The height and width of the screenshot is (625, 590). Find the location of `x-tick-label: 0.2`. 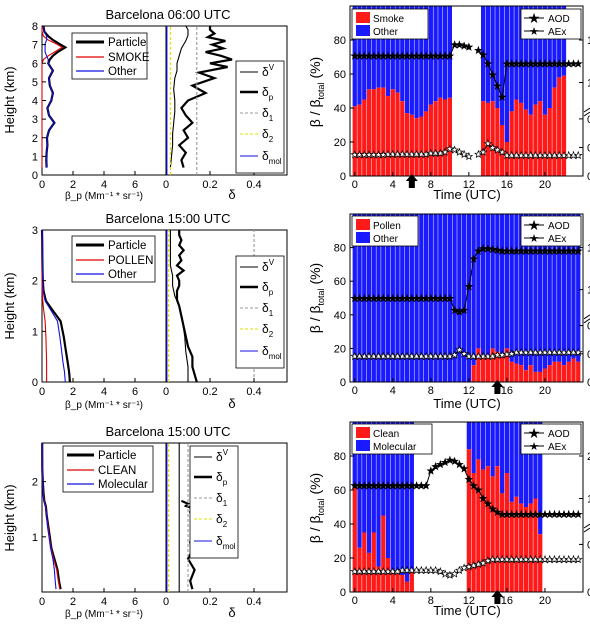

x-tick-label: 0.2 is located at coordinates (209, 392).